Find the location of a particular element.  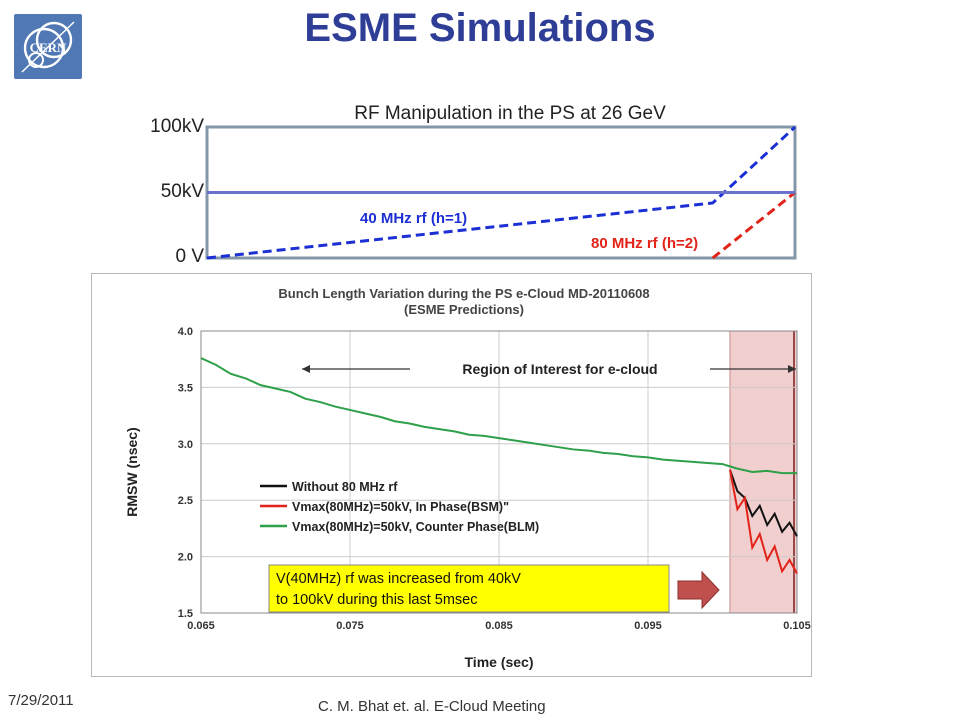

callout-arrow-icon is located at coordinates (698, 590).